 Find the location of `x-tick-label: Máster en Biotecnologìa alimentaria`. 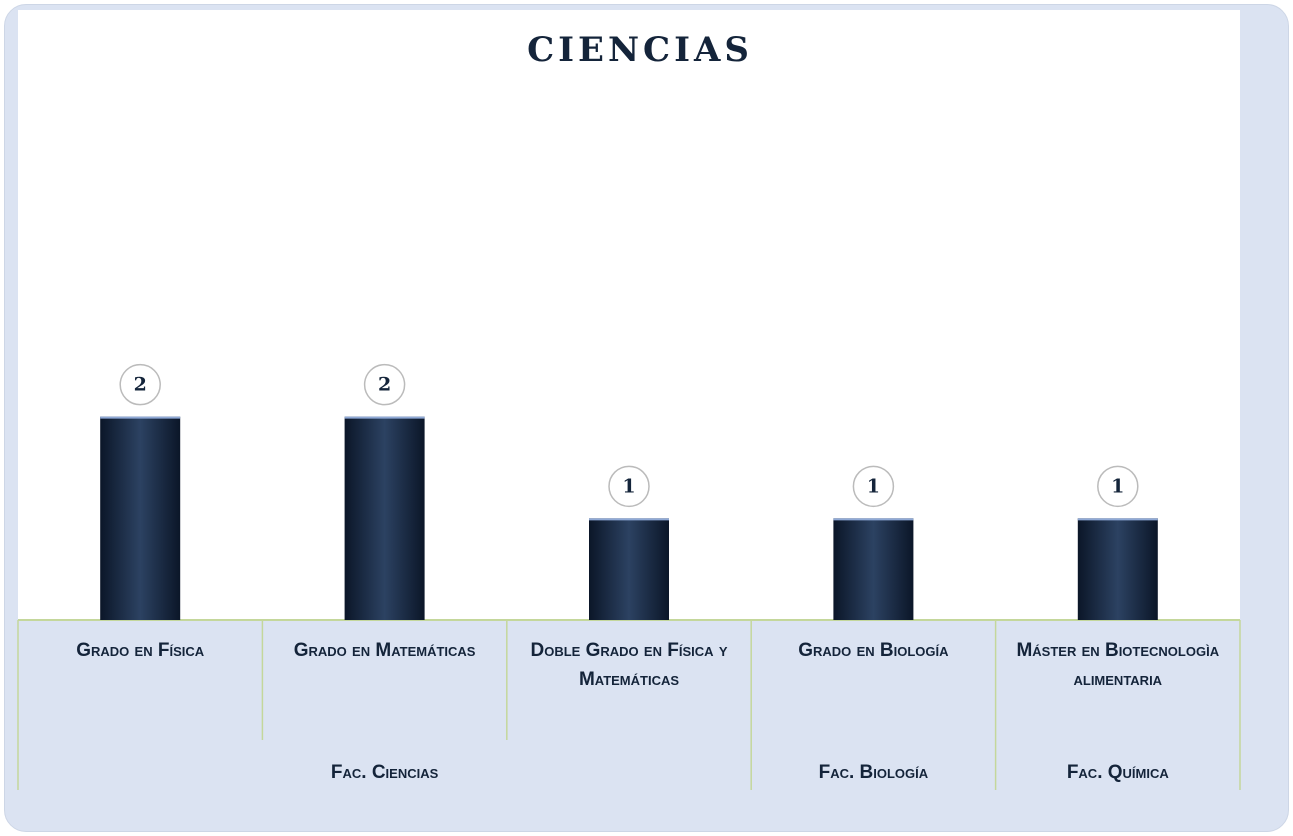

x-tick-label: Máster en Biotecnologìa alimentaria is located at coordinates (1118, 665).